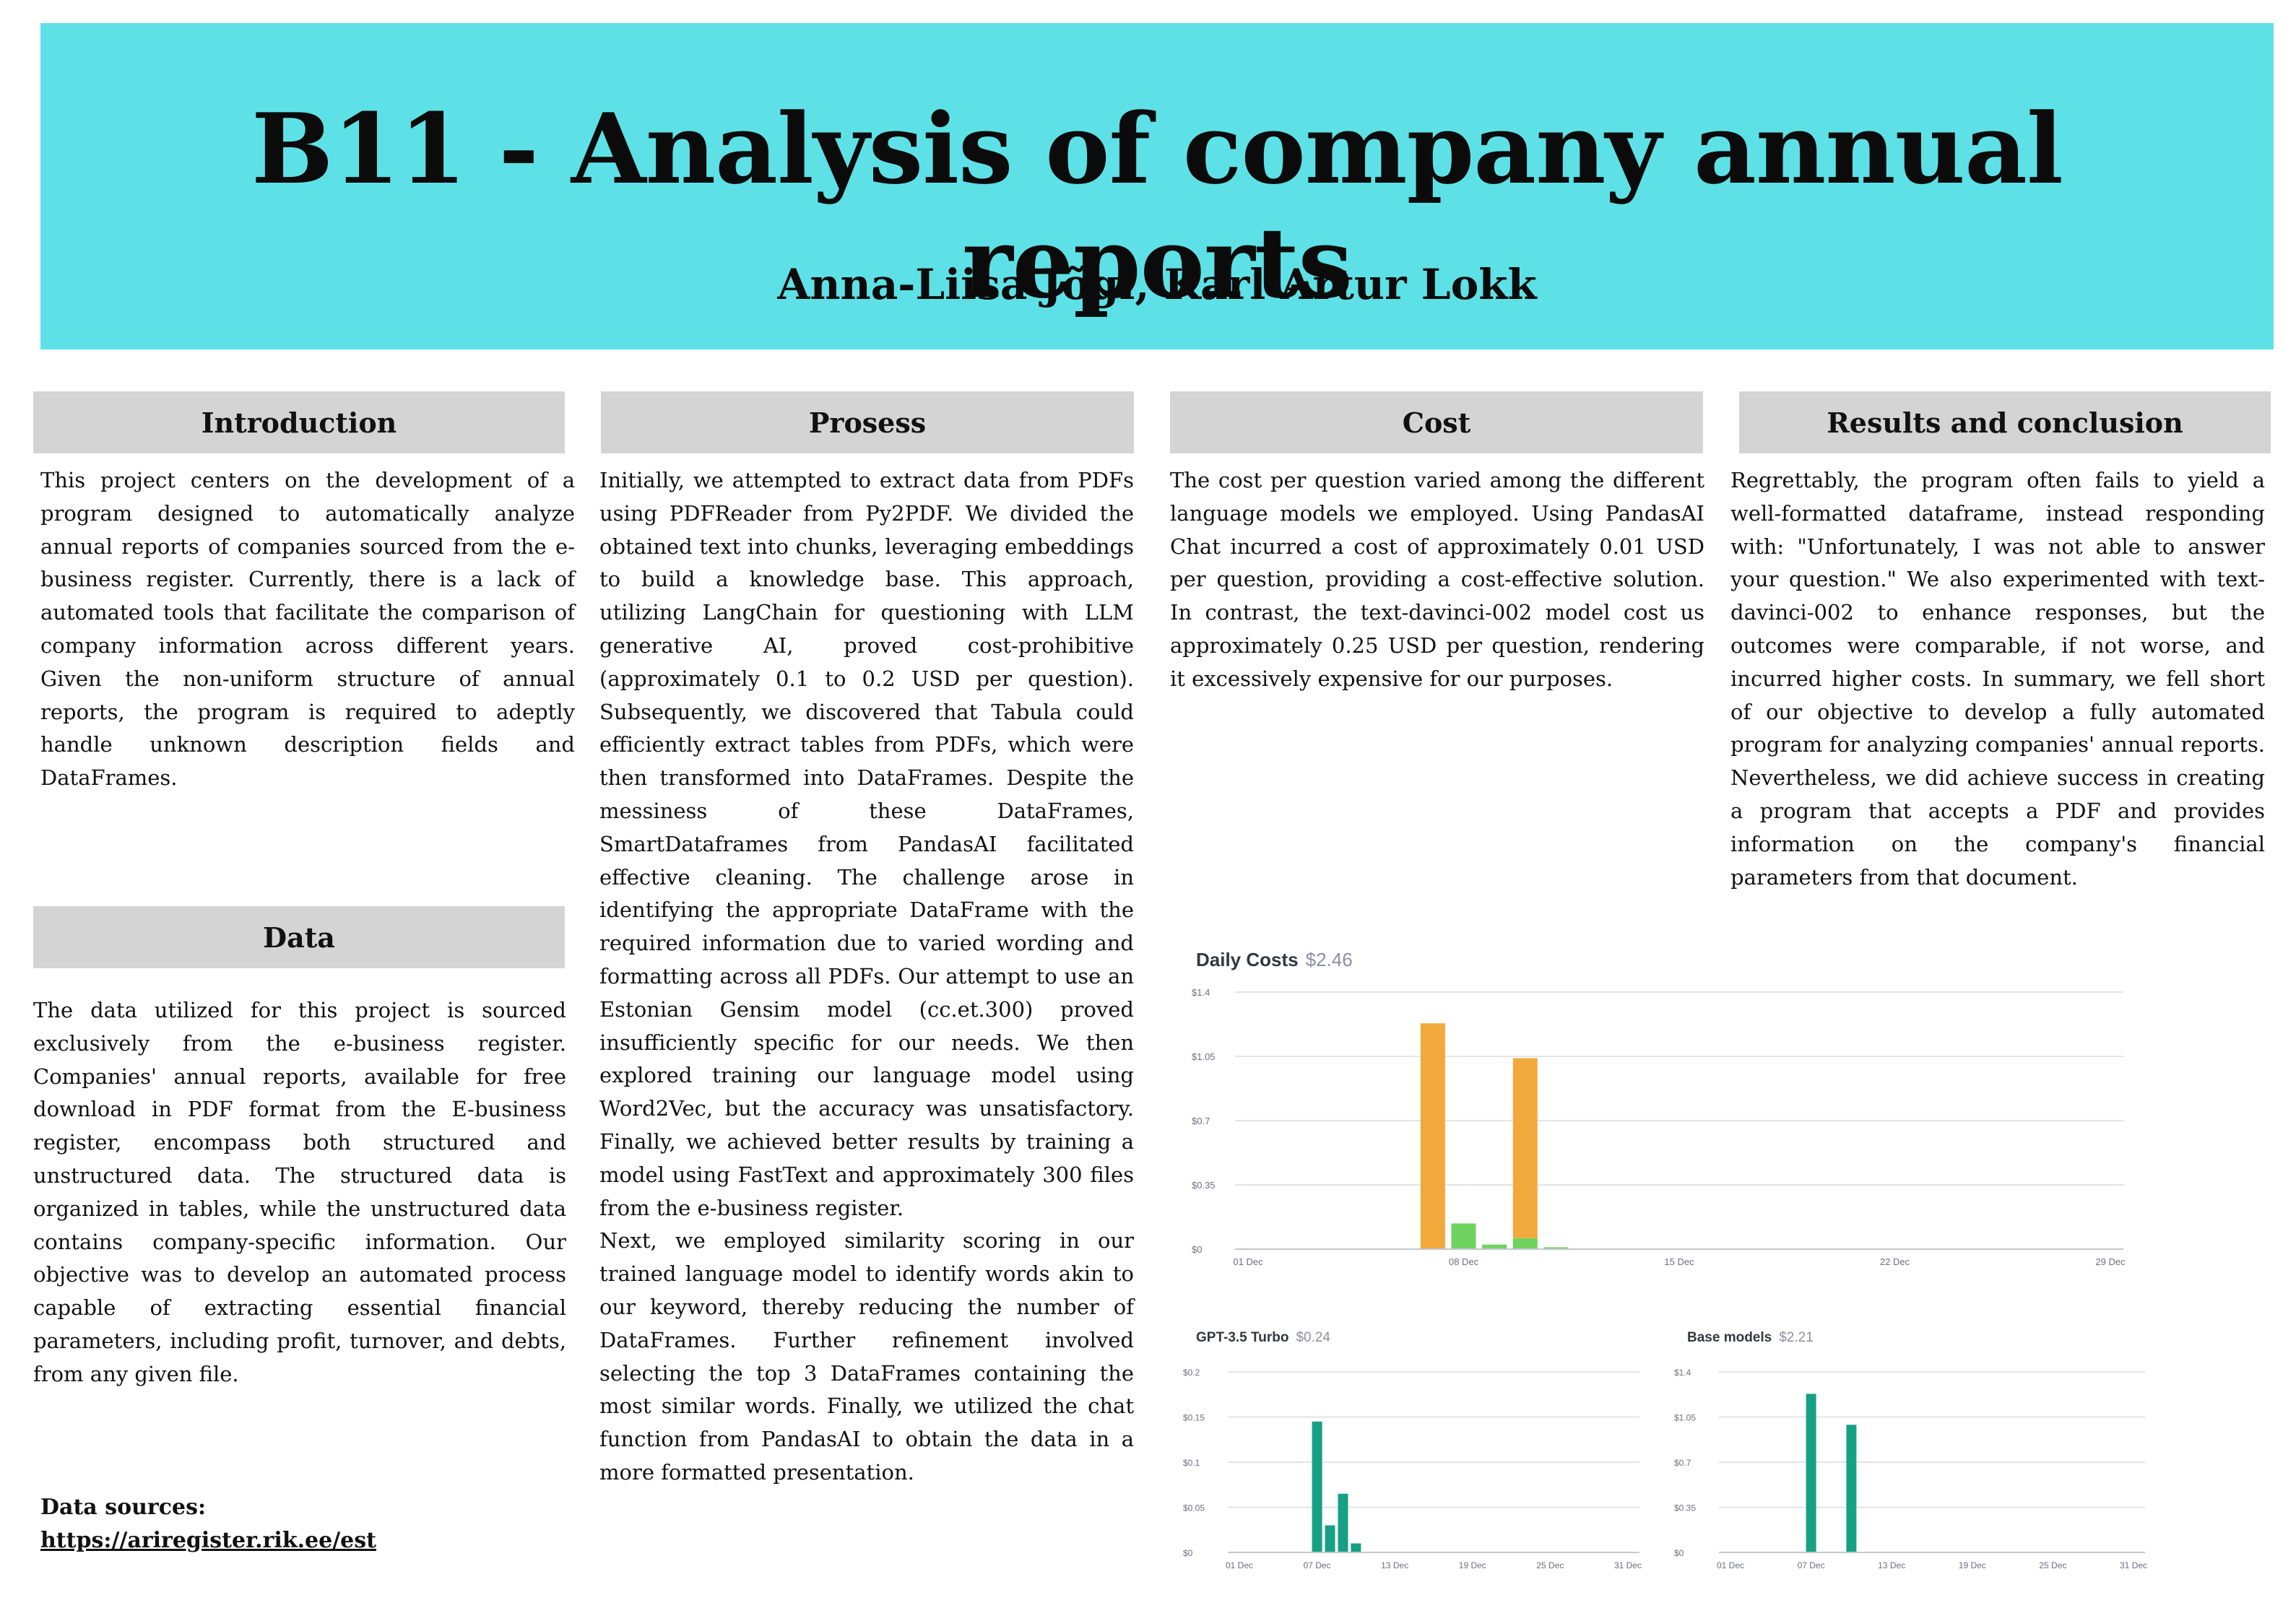 The image size is (2296, 1621). What do you see at coordinates (1247, 959) in the screenshot?
I see `chart-title: Daily Costs` at bounding box center [1247, 959].